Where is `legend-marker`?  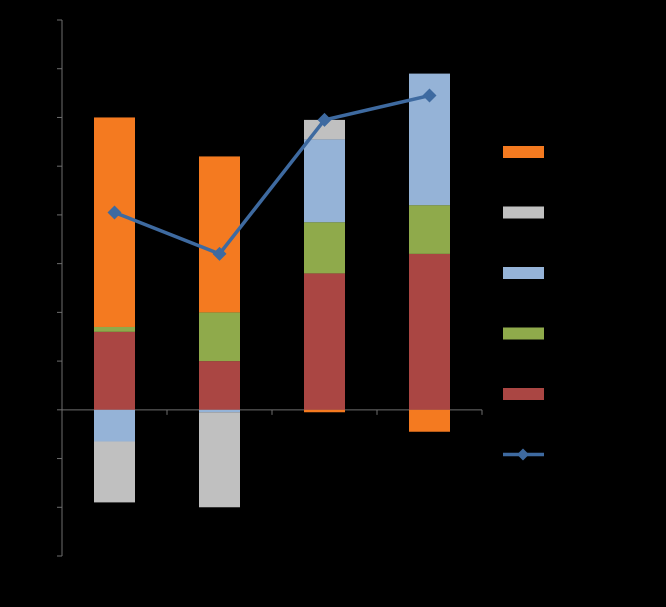
legend-marker is located at coordinates (523, 454).